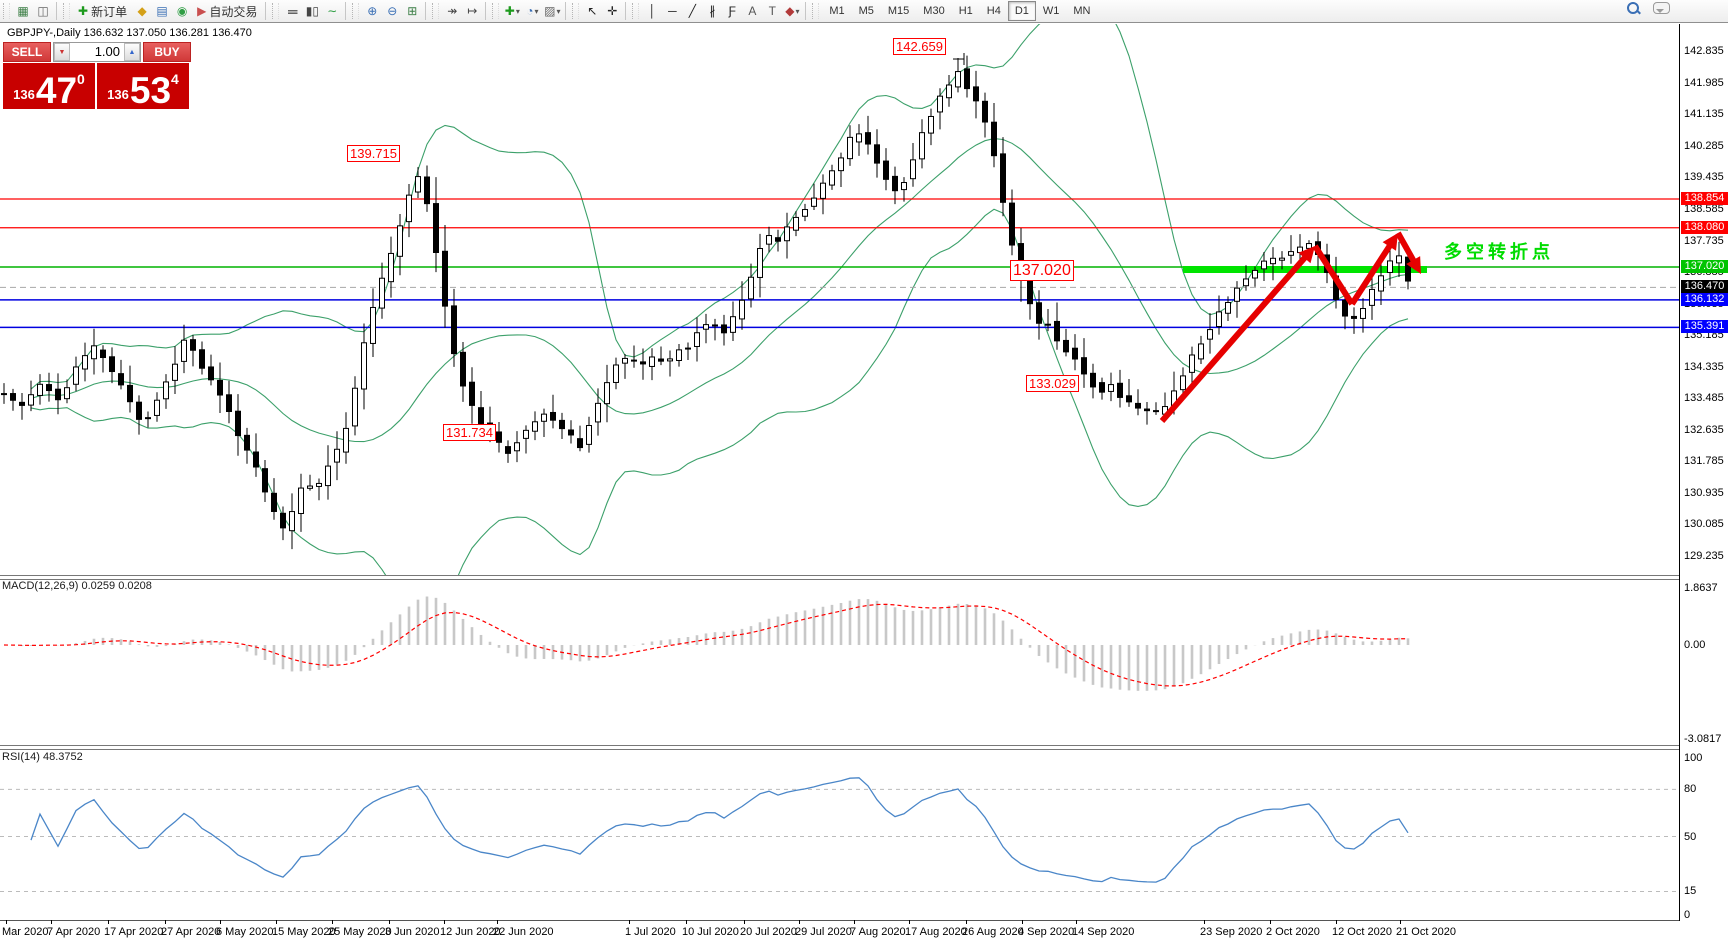 This screenshot has width=1728, height=944. What do you see at coordinates (392, 11) in the screenshot?
I see `zoom-out-icon: ⊖` at bounding box center [392, 11].